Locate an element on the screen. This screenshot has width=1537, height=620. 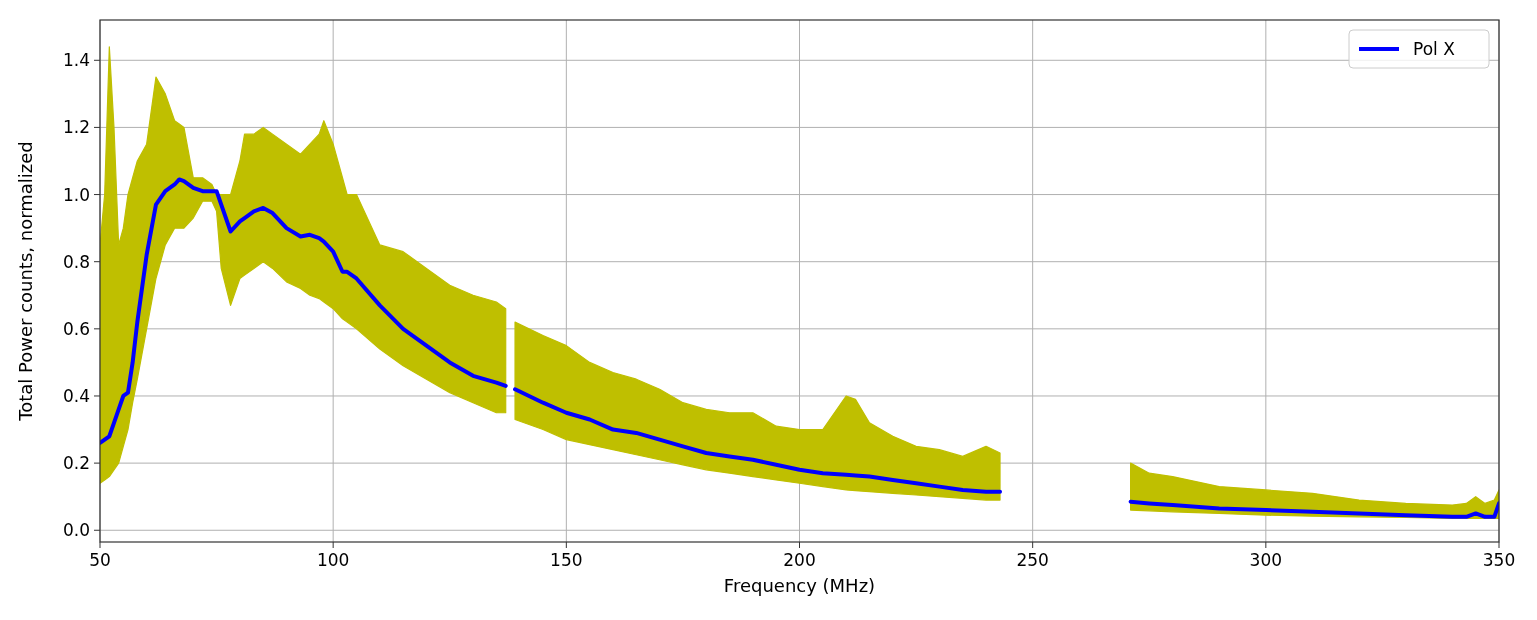
x-tick-label: 250 is located at coordinates (1032, 560).